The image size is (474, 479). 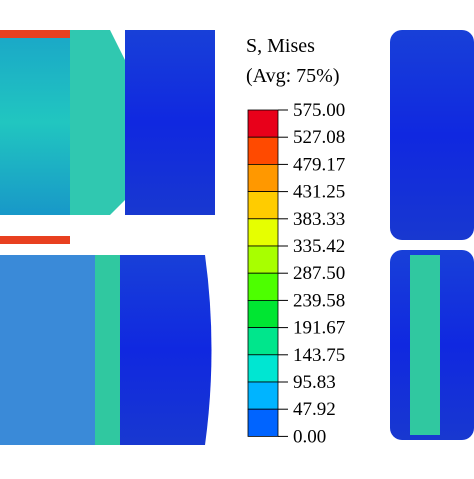 I want to click on legend-label: 287.50, so click(x=319, y=273).